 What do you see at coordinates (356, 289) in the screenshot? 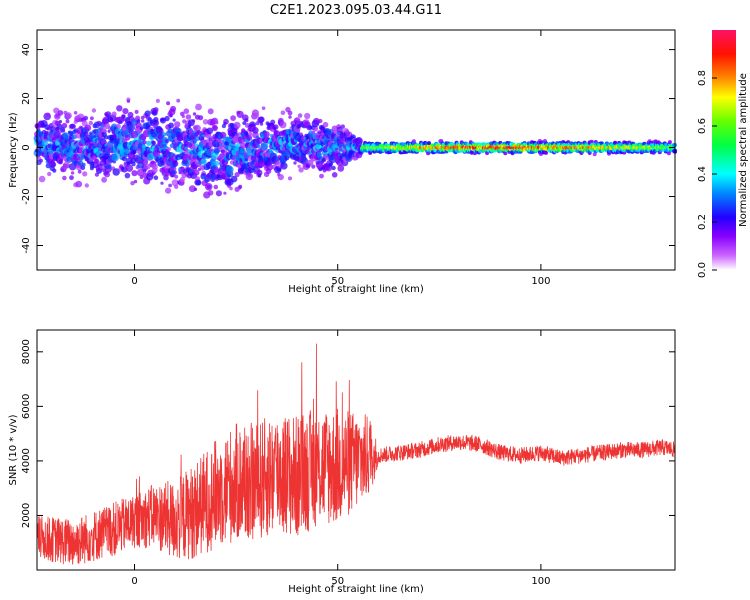
I see `spectrogram-xlabel: Height of straight line (km)` at bounding box center [356, 289].